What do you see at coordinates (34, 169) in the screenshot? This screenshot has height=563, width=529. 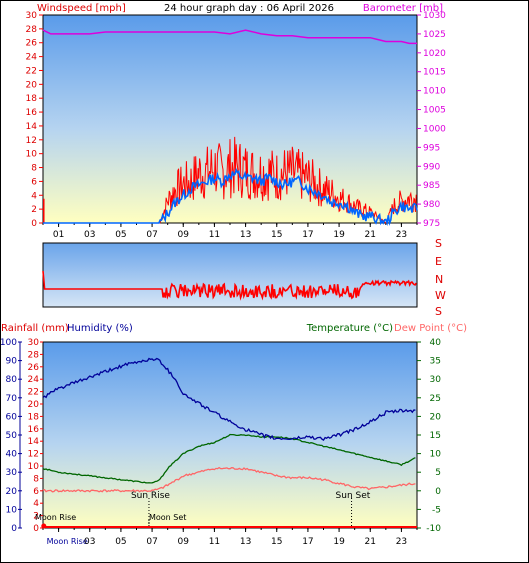 I see `windspeed-tick-label: 8` at bounding box center [34, 169].